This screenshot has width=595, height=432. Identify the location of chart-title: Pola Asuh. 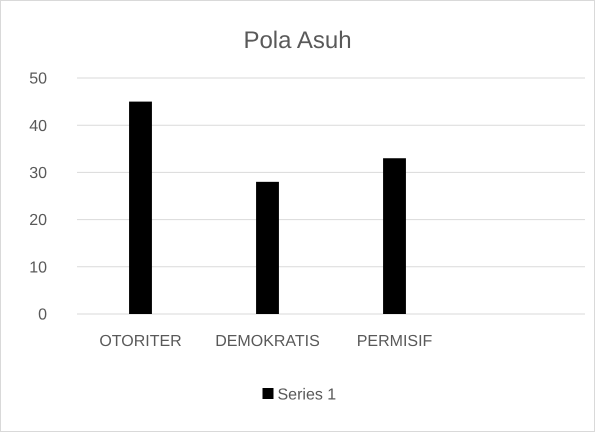
(297, 40).